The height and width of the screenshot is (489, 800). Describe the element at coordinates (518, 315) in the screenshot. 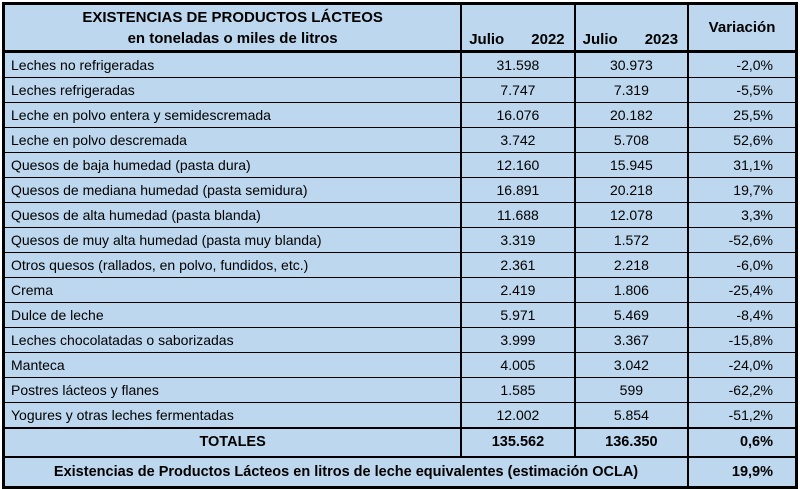

I see `value-jul2022-cell: 5.971` at that location.